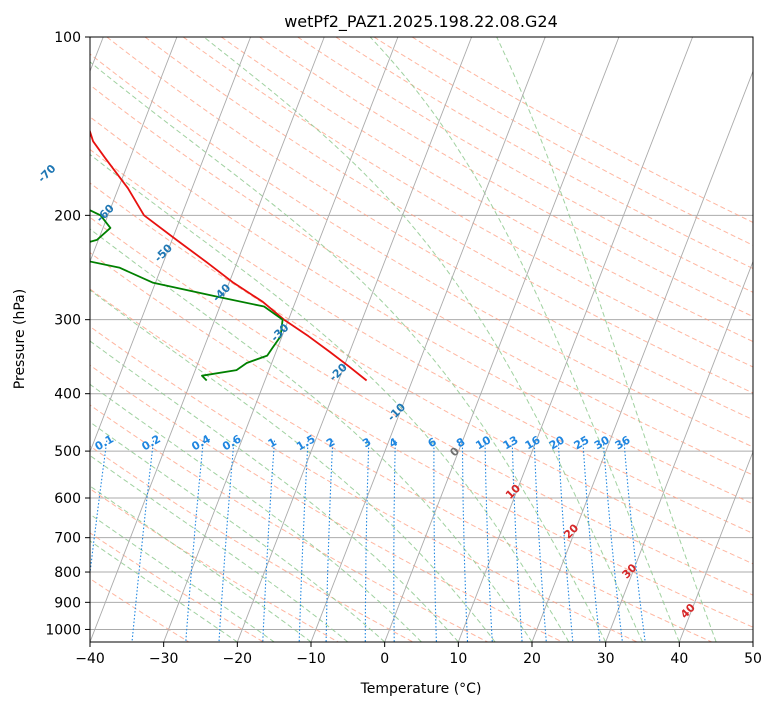  What do you see at coordinates (67, 395) in the screenshot?
I see `y-tick-label: 400` at bounding box center [67, 395].